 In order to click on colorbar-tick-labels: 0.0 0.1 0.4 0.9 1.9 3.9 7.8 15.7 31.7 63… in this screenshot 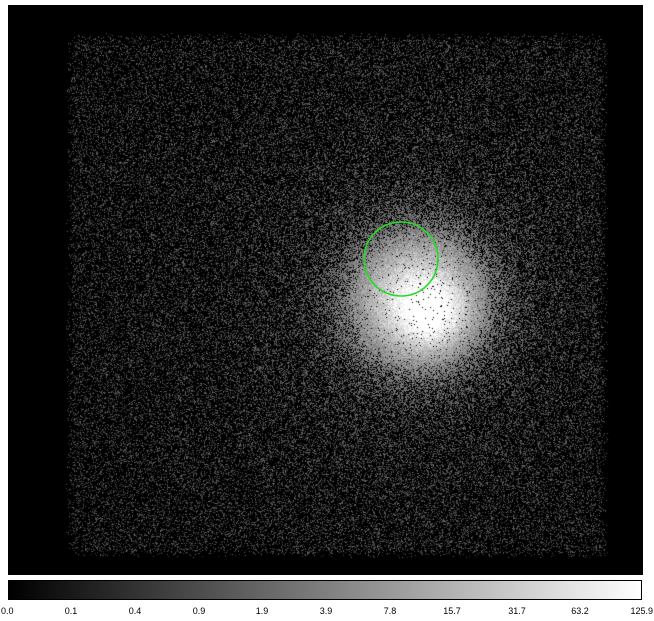, I will do `click(327, 613)`.